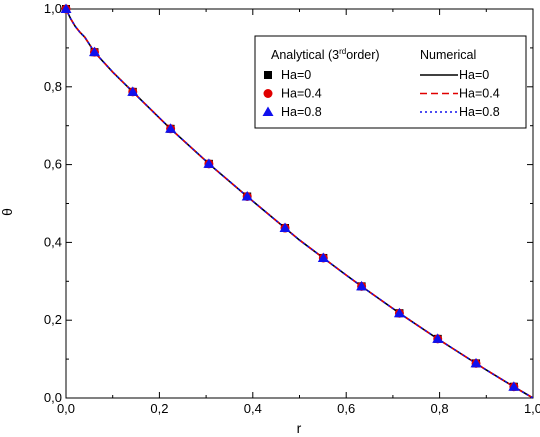  What do you see at coordinates (325, 54) in the screenshot?
I see `legend-header-analytical: Analytical (3rdorder)` at bounding box center [325, 54].